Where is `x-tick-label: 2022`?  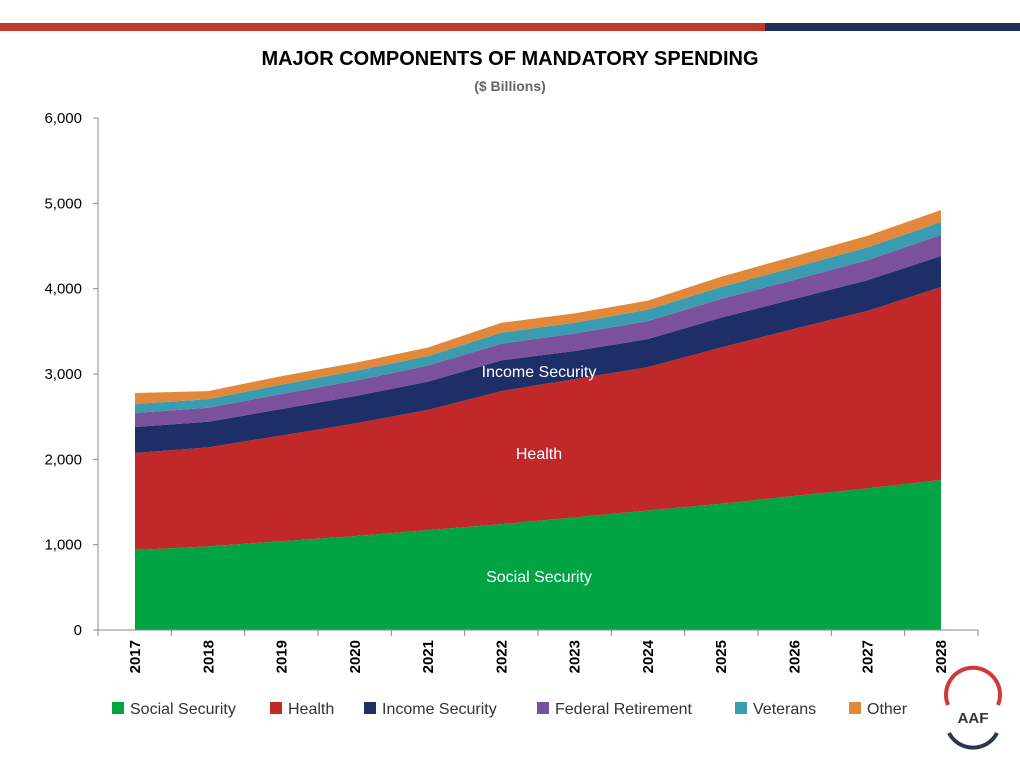 x-tick-label: 2022 is located at coordinates (501, 656).